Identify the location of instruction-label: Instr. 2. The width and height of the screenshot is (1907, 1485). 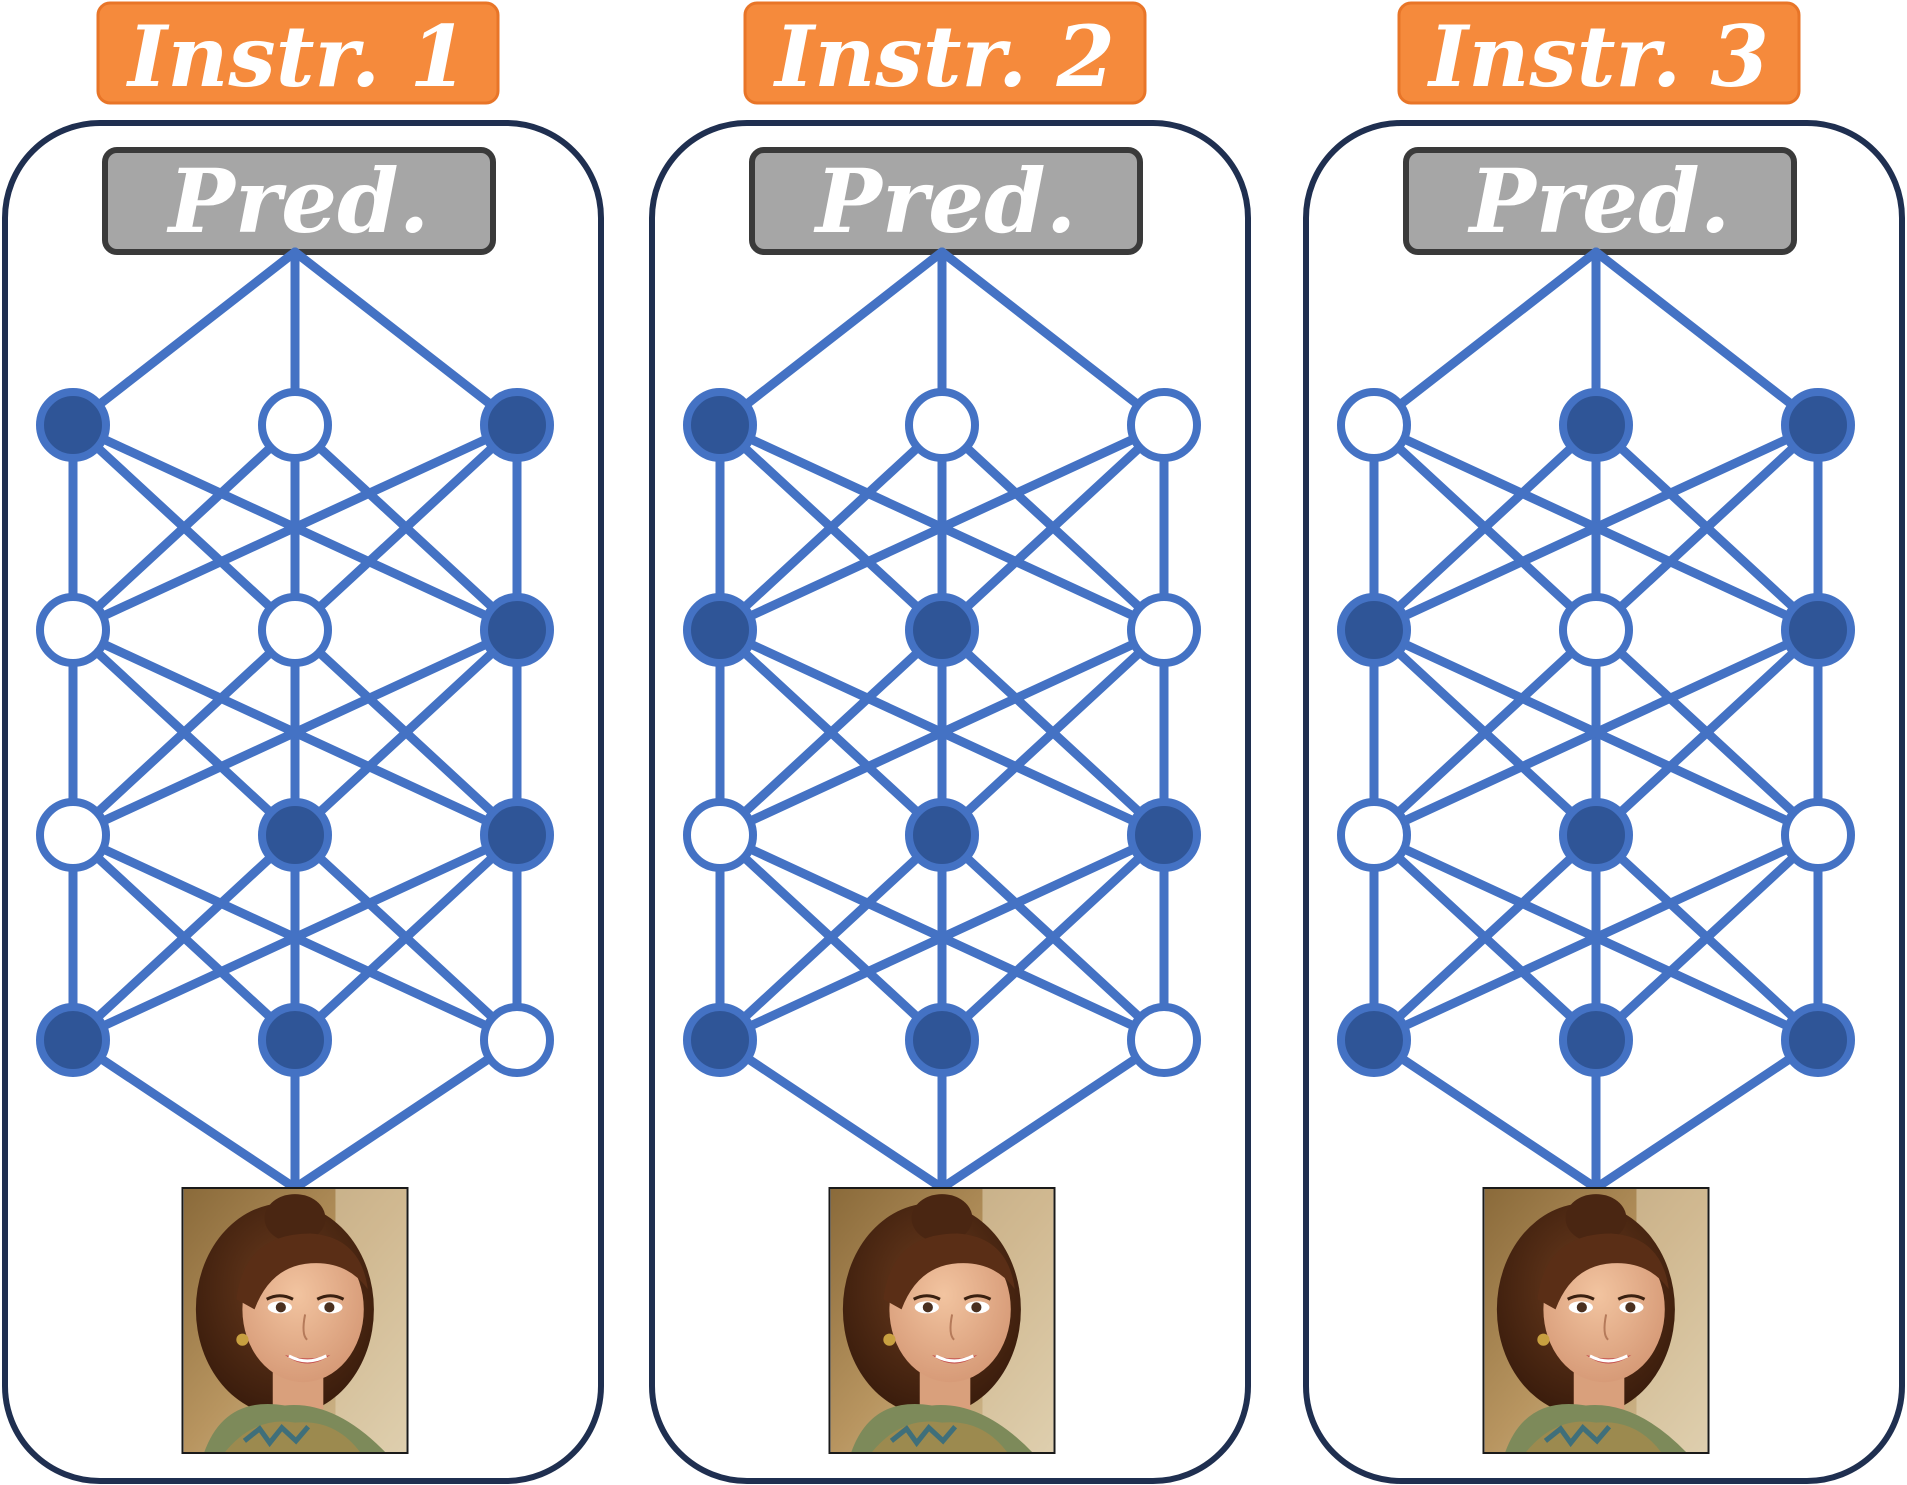
(944, 56).